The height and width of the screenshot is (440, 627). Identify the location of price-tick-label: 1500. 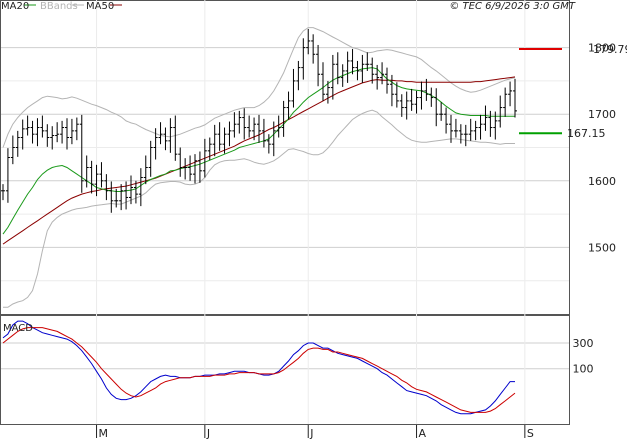
(602, 247).